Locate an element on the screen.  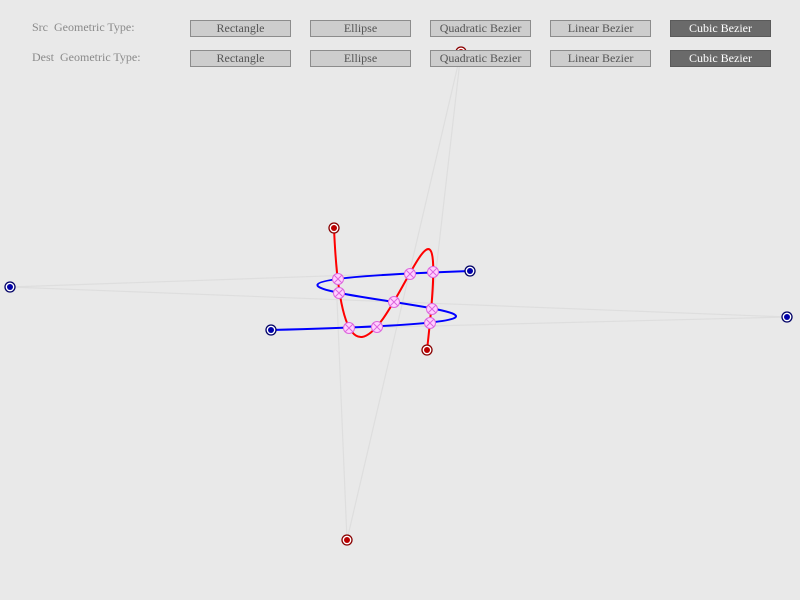
src-cubic-bezier-curve is located at coordinates (384, 289).